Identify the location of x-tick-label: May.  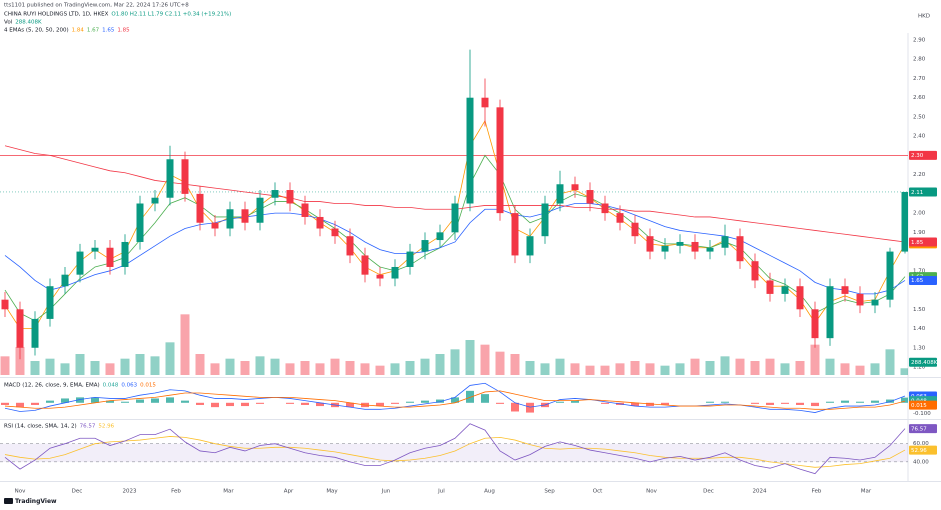
(332, 492).